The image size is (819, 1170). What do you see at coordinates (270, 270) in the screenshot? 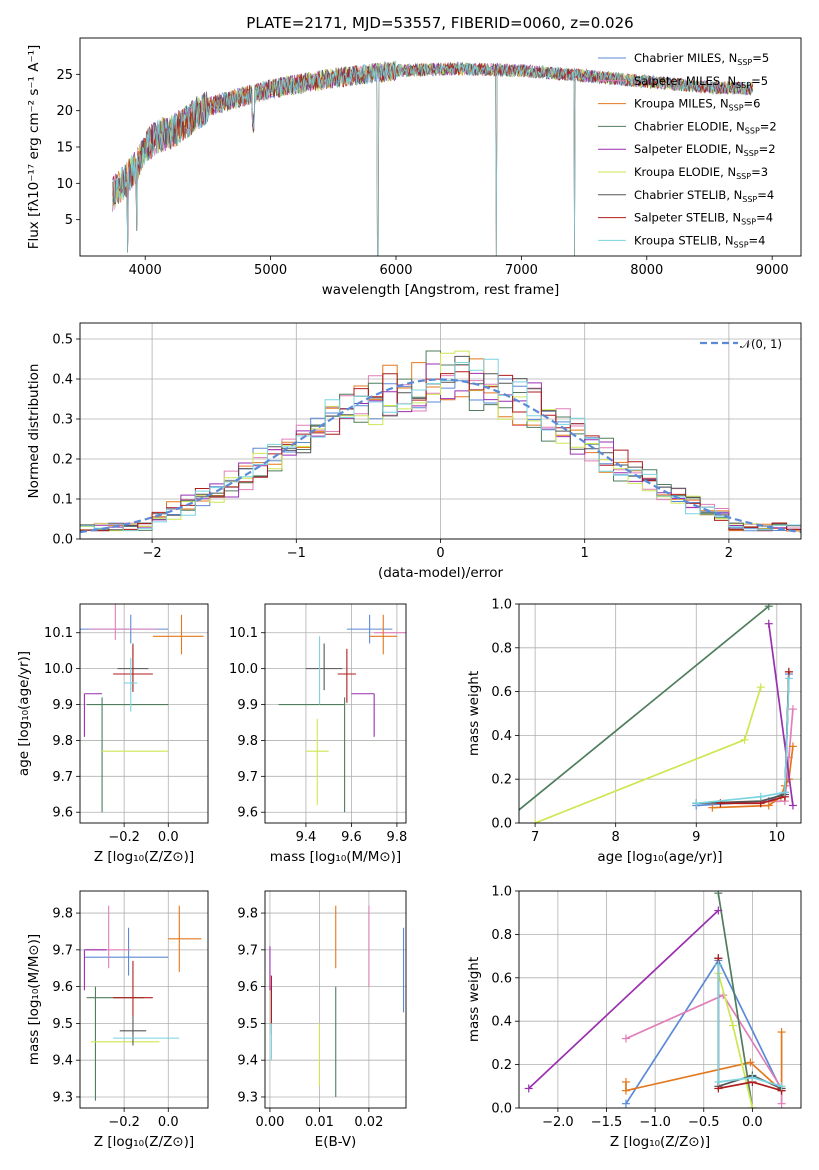
I see `x-tick-label: 5000` at bounding box center [270, 270].